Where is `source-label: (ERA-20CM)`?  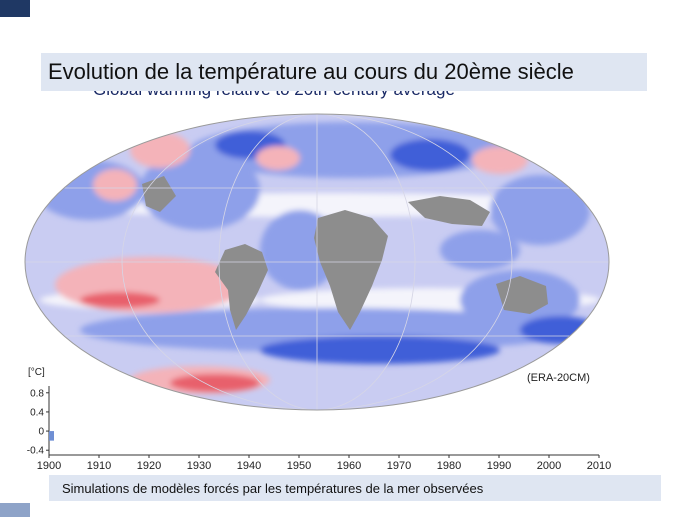 source-label: (ERA-20CM) is located at coordinates (558, 378).